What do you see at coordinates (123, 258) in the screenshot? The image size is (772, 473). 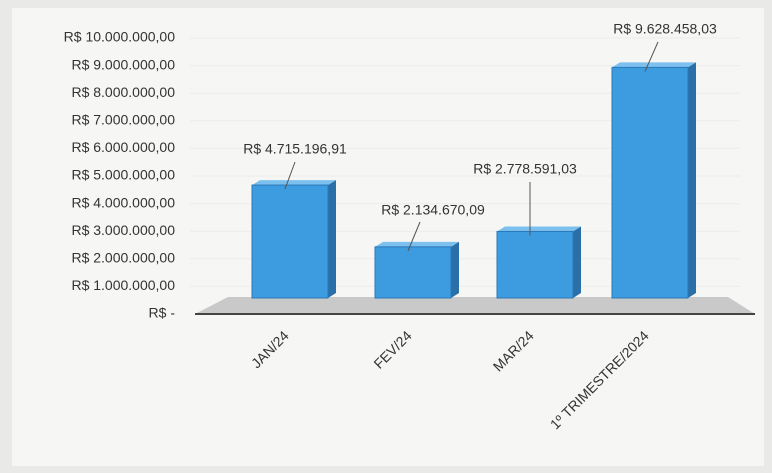 I see `y-tick-label: R$ 2.000.000,00` at bounding box center [123, 258].